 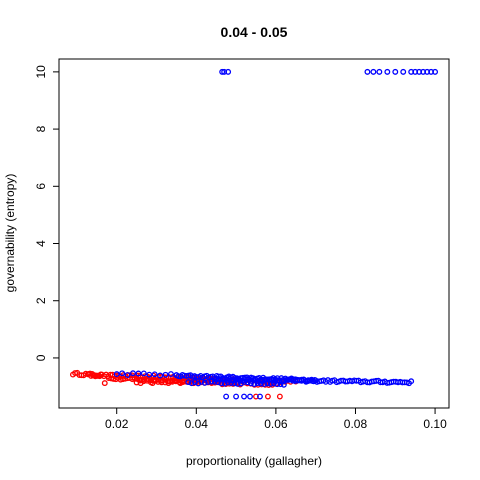 I want to click on chart-title: 0.04 - 0.05, so click(x=254, y=32).